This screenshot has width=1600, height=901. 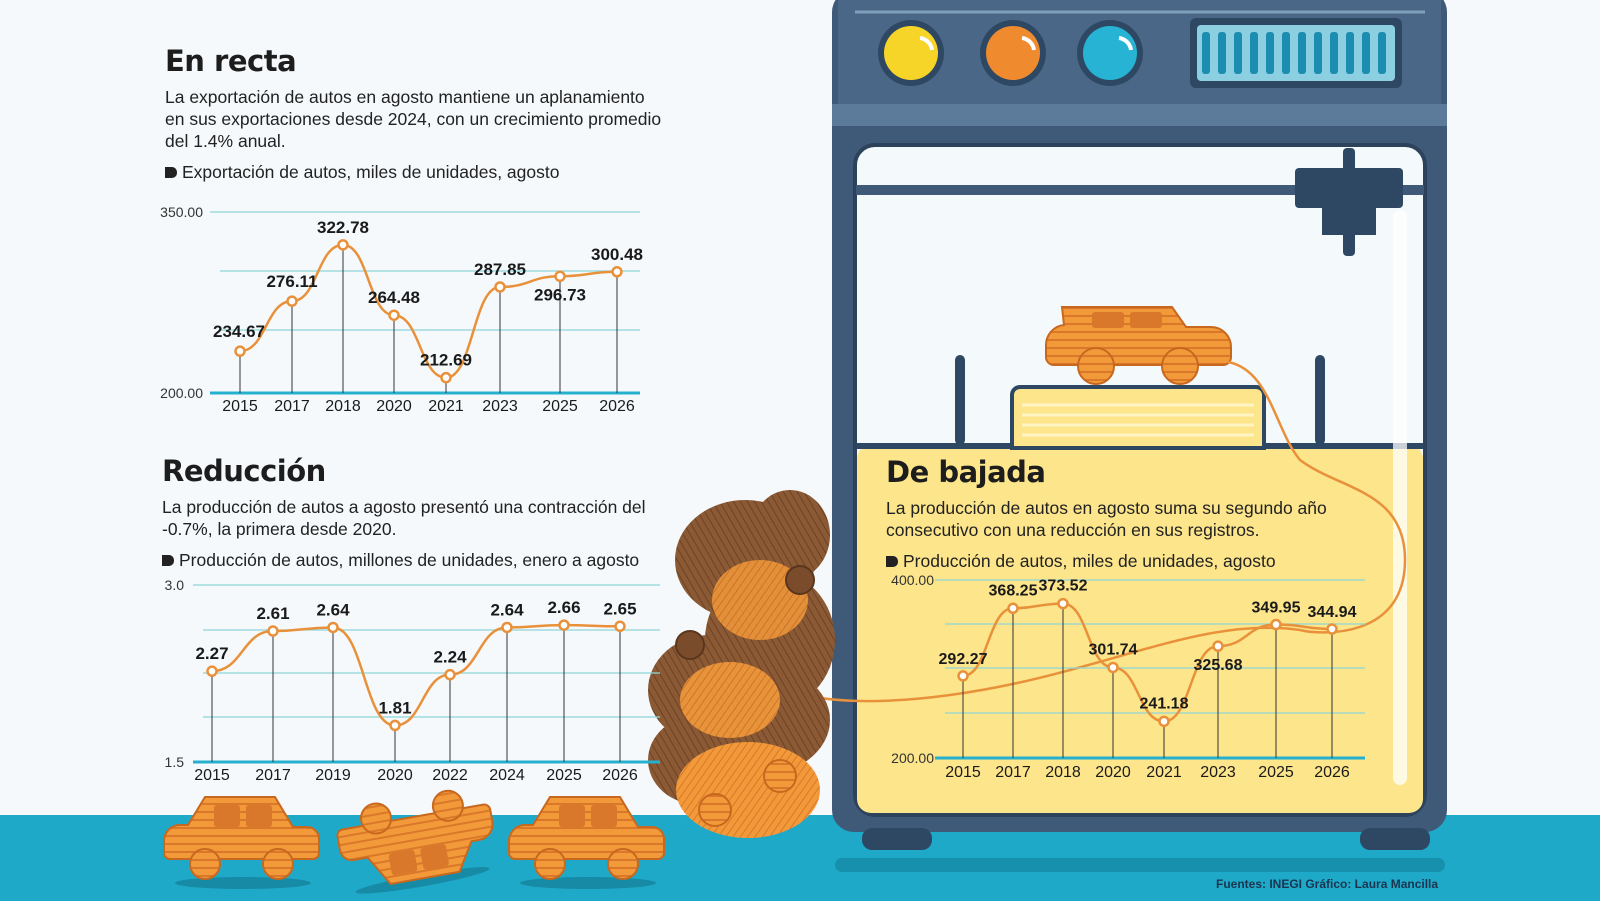 I want to click on data-label: 2.65, so click(x=619, y=608).